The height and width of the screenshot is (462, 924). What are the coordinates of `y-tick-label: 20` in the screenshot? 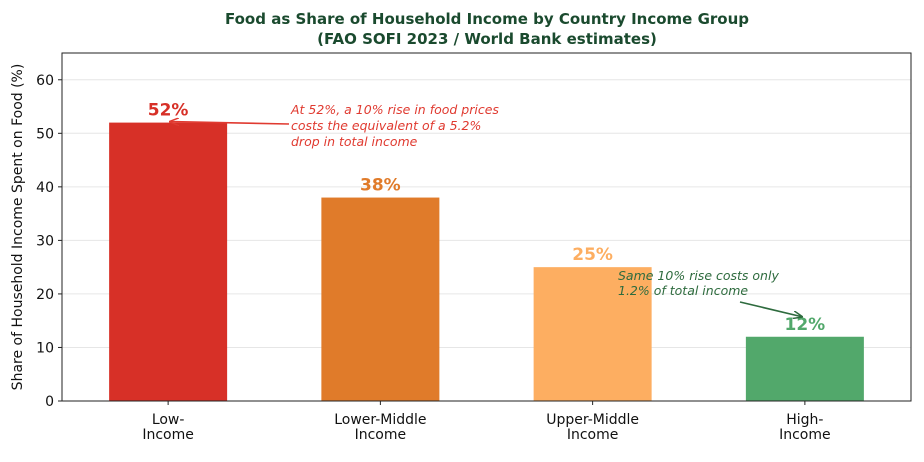 It's located at (45, 295).